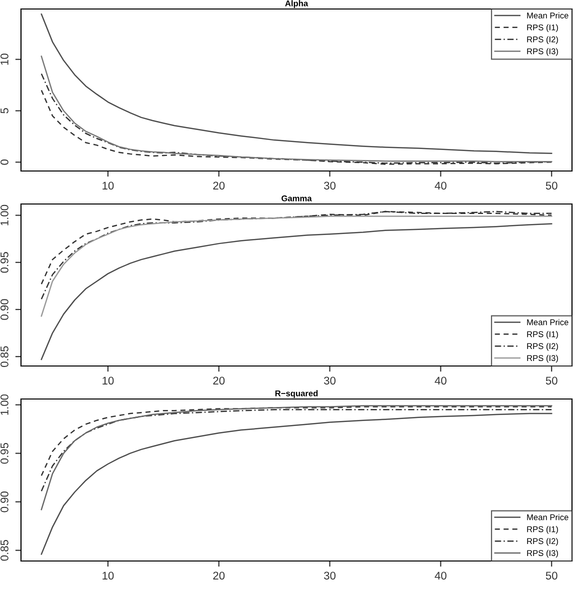 The width and height of the screenshot is (576, 598). What do you see at coordinates (297, 198) in the screenshot?
I see `chart-title: Gamma` at bounding box center [297, 198].